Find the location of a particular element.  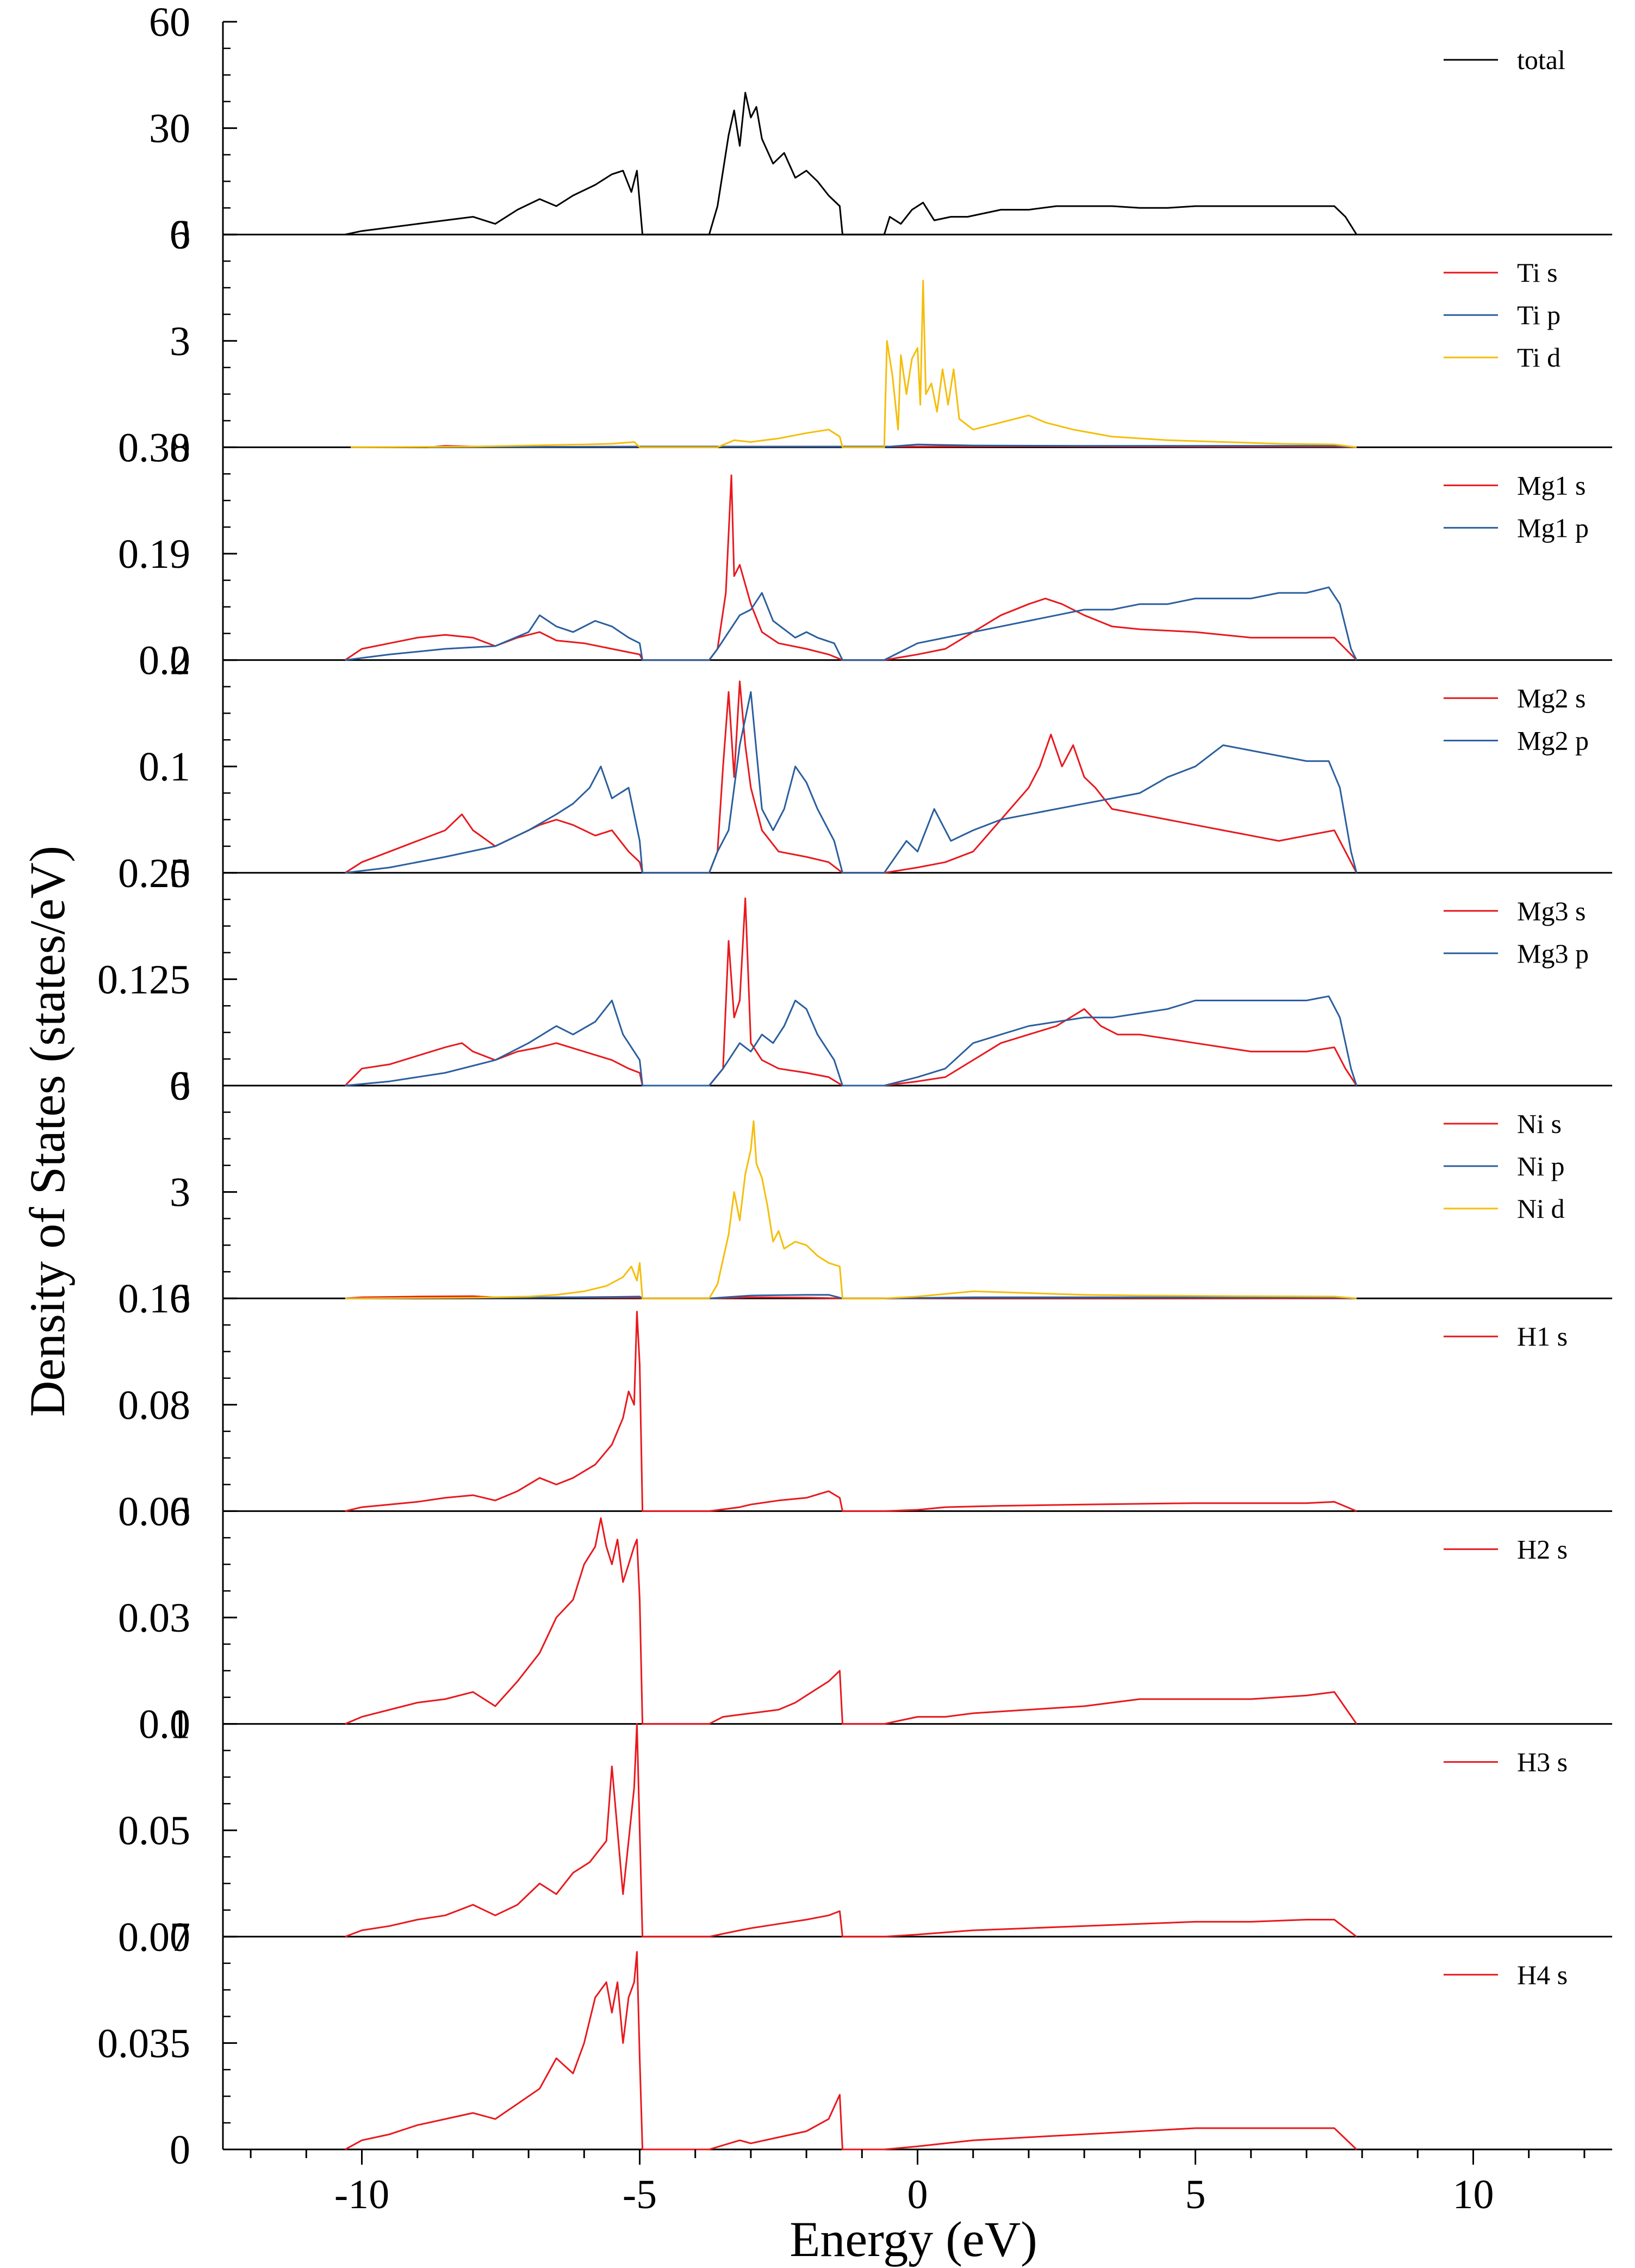

series-line-ni-p is located at coordinates (851, 1296).